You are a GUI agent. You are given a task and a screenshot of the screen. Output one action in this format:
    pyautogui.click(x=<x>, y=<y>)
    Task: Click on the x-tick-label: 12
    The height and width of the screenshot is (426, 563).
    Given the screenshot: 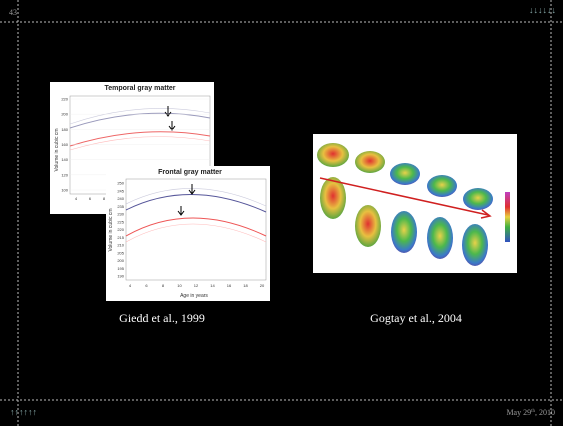 What is the action you would take?
    pyautogui.click(x=196, y=285)
    